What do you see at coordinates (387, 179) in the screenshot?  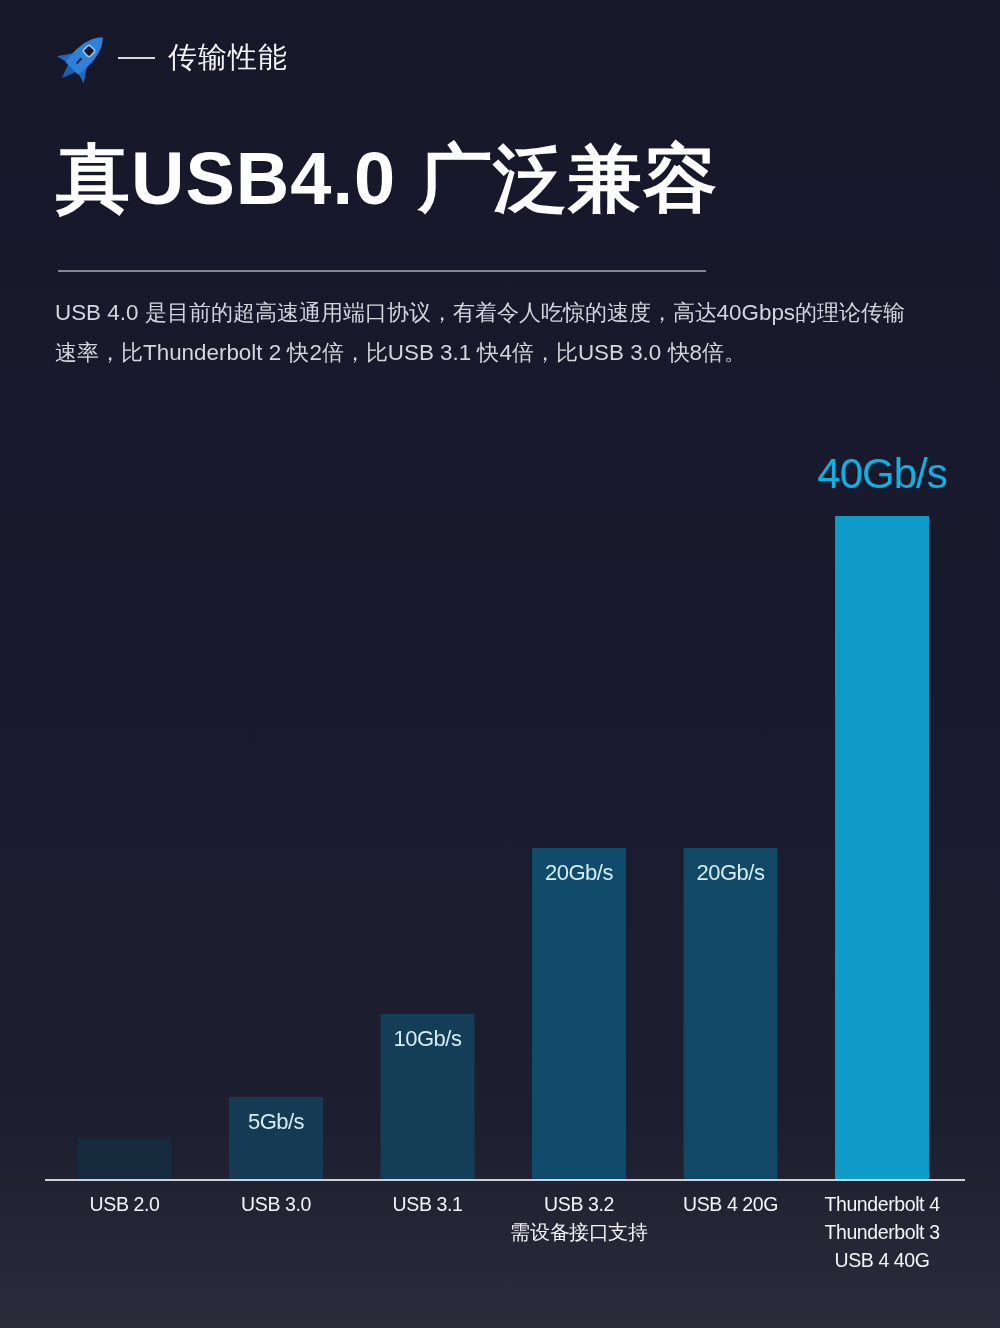 I see `chart-title: 真USB4.0 广泛兼容` at bounding box center [387, 179].